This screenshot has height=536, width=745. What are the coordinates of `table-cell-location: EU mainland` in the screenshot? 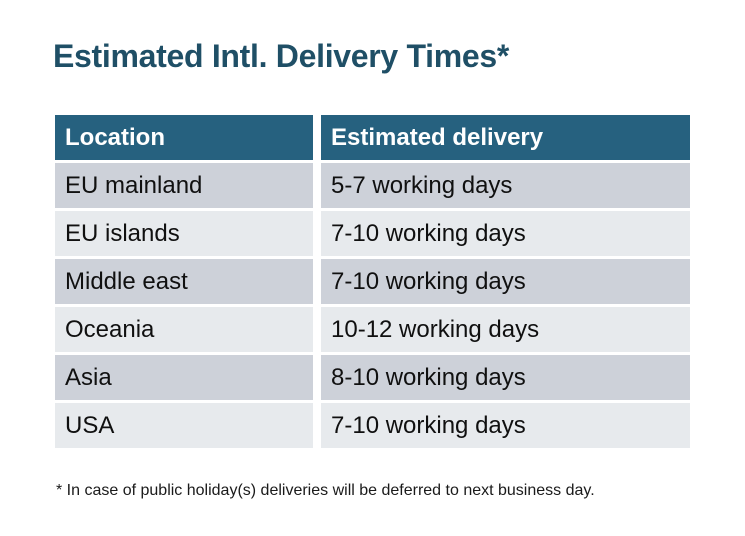 It's located at (184, 185).